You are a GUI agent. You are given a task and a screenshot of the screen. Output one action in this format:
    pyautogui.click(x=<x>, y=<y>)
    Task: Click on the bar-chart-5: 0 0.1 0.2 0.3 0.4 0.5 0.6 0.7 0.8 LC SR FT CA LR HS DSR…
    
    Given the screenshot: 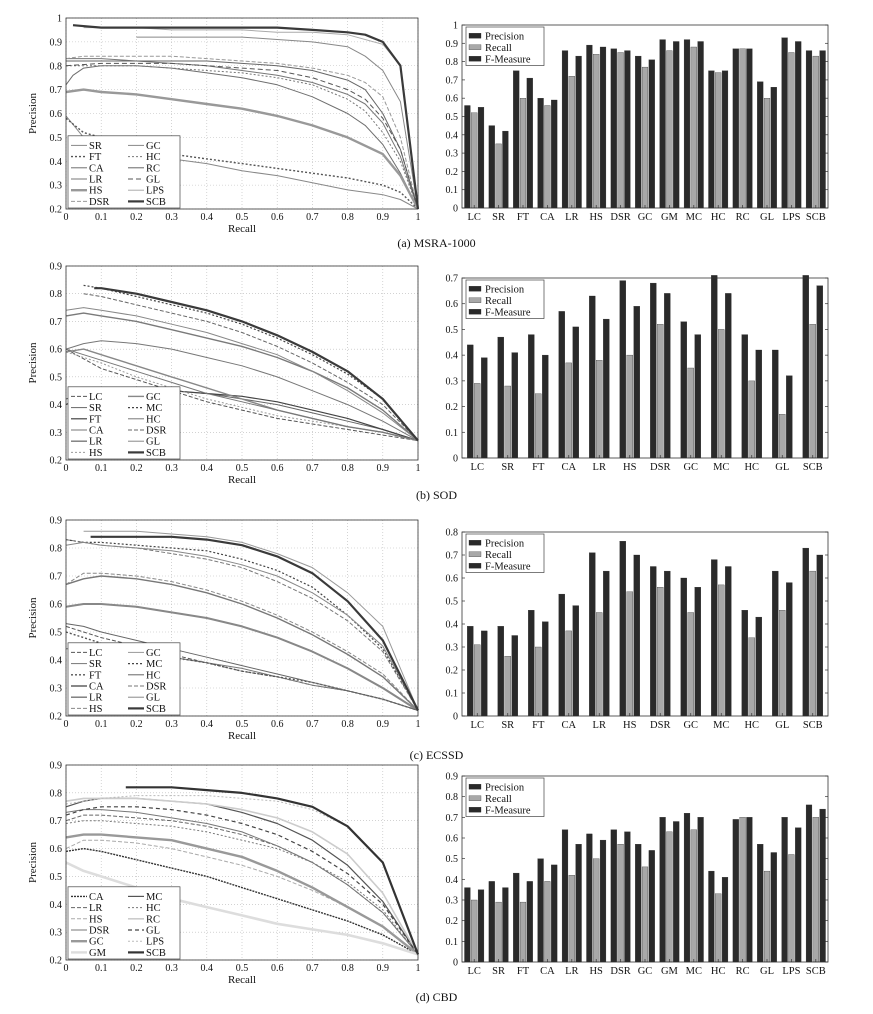 What is the action you would take?
    pyautogui.click(x=637, y=629)
    